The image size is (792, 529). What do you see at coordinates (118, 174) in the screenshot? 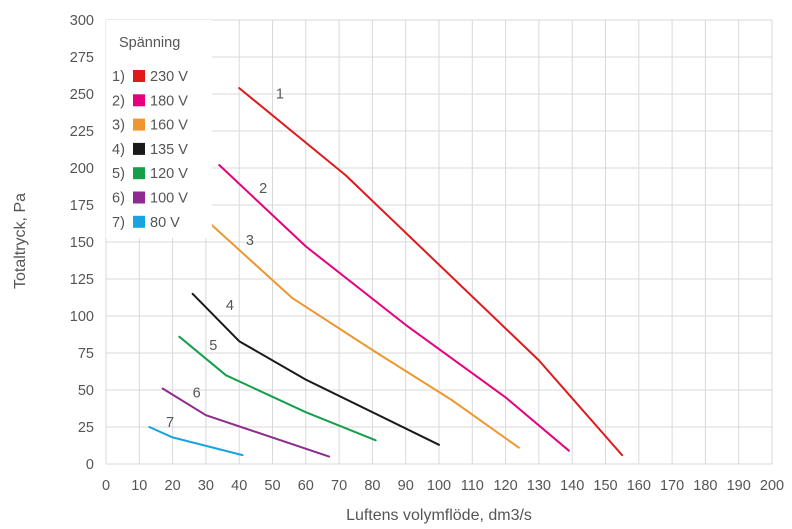
I see `legend-index-5: 5)` at bounding box center [118, 174].